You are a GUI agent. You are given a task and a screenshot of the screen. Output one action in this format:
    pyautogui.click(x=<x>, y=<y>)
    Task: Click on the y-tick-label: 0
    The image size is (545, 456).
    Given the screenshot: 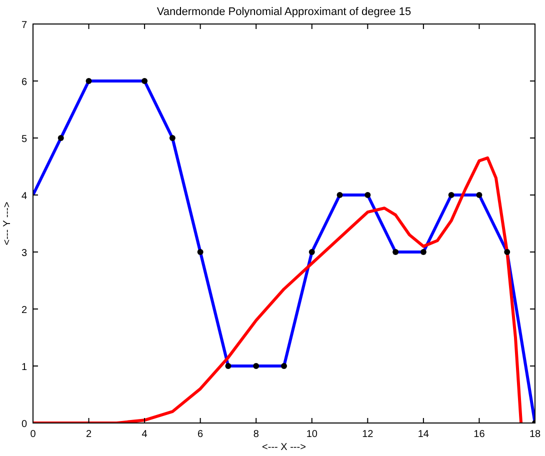 What is the action you would take?
    pyautogui.click(x=24, y=424)
    